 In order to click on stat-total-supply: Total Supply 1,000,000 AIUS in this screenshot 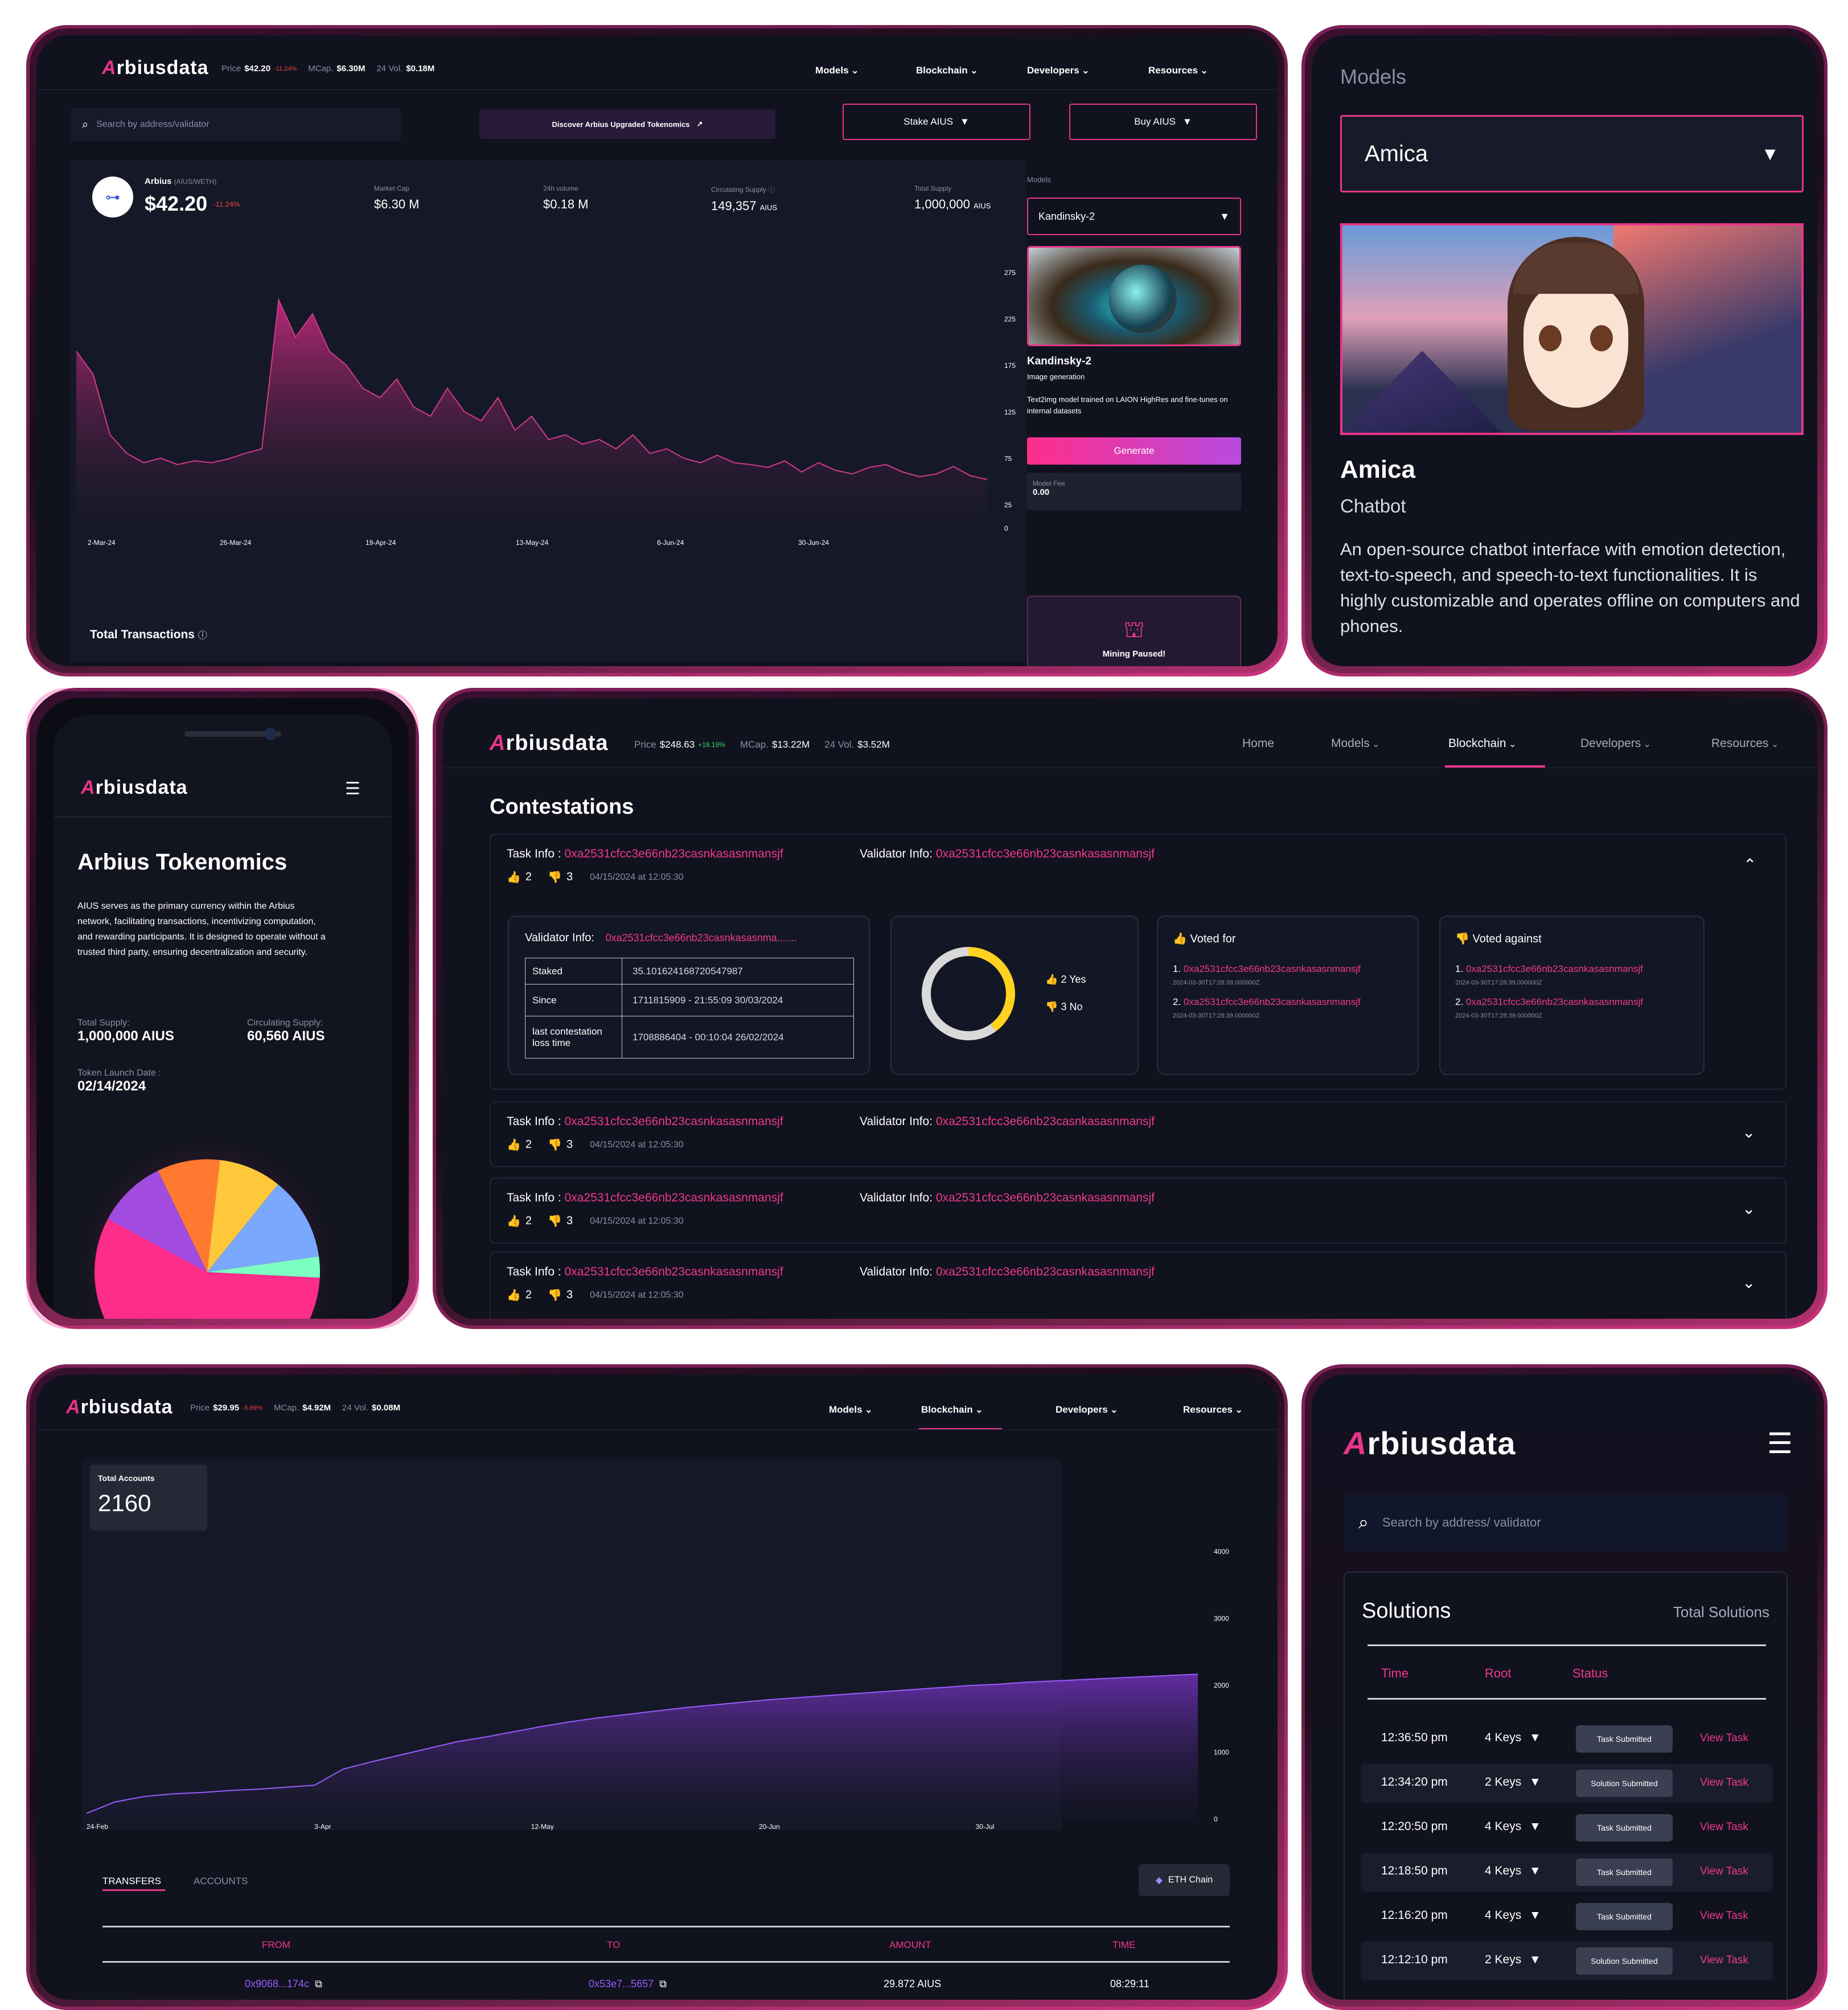, I will do `click(952, 197)`.